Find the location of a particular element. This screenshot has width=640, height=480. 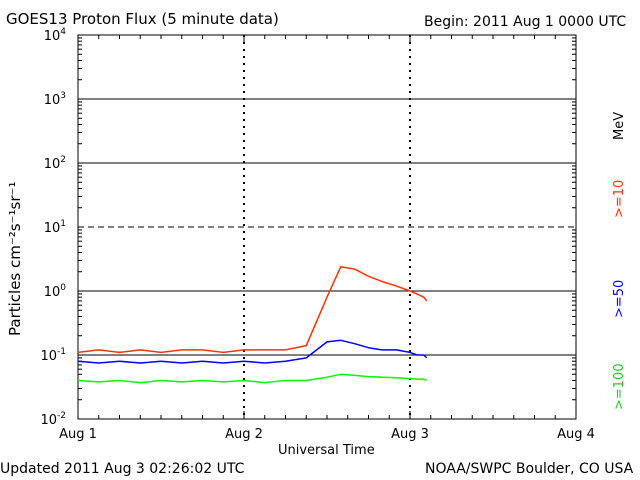

x-tick-label: Aug 1 is located at coordinates (78, 434).